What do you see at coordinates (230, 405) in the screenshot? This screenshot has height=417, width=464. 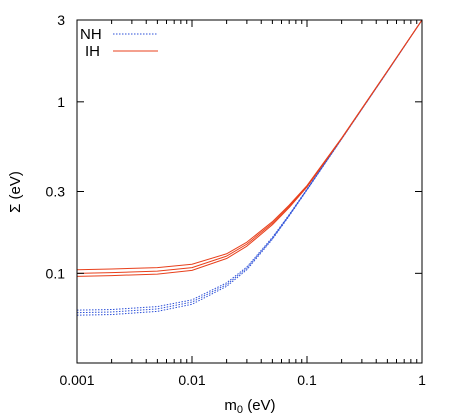 I see `x-axis-label-main: m` at bounding box center [230, 405].